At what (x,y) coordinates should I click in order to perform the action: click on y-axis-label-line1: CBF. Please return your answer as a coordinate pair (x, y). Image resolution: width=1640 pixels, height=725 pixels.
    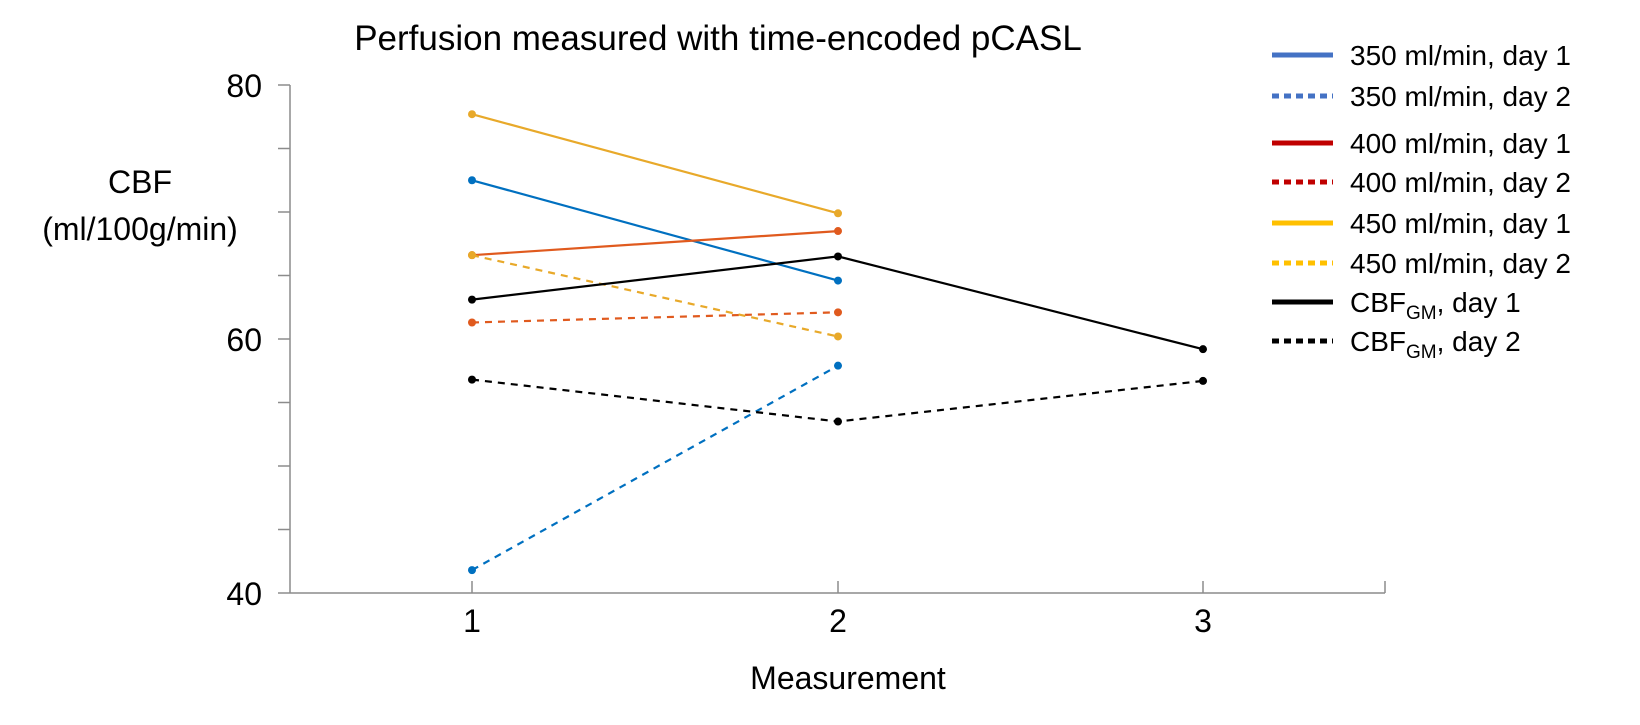
    Looking at the image, I should click on (140, 182).